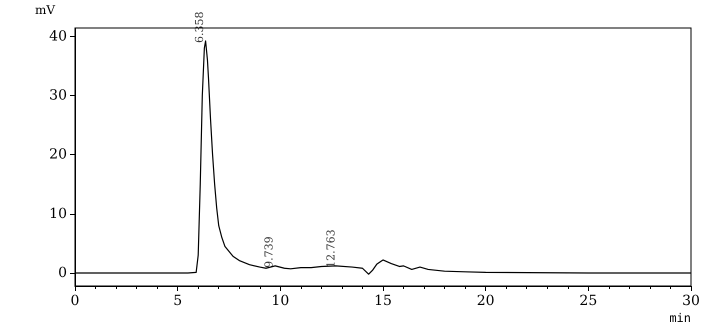 Image resolution: width=726 pixels, height=329 pixels. Describe the element at coordinates (280, 301) in the screenshot. I see `x-tick-label: 10` at that location.